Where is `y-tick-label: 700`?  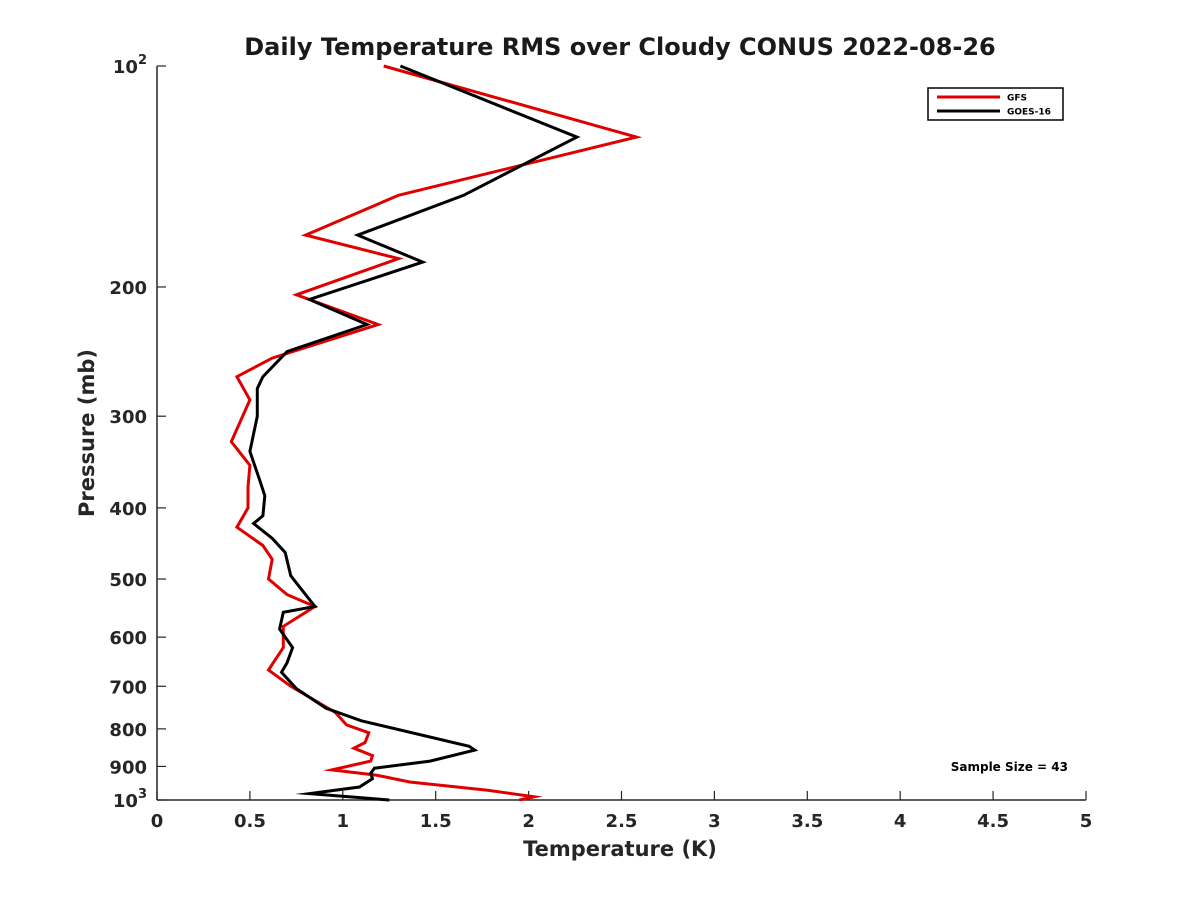 y-tick-label: 700 is located at coordinates (128, 687).